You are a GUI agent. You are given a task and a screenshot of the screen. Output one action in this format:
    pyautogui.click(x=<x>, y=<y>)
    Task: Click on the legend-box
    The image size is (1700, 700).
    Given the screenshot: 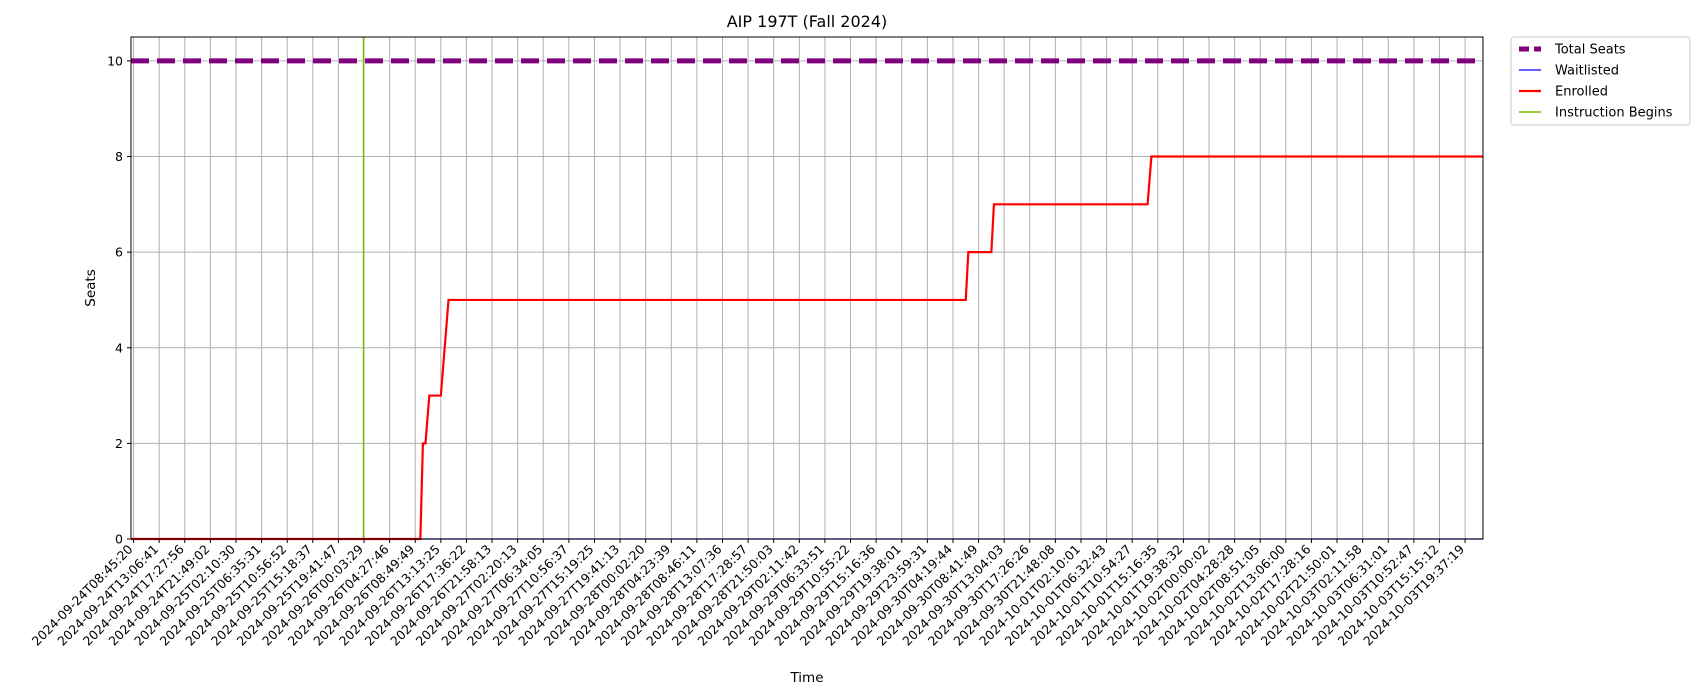 What is the action you would take?
    pyautogui.click(x=1600, y=81)
    